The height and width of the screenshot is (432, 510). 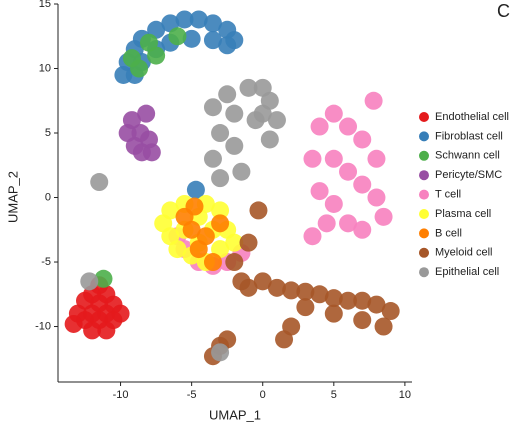 I want to click on legend-label: B cell, so click(x=448, y=233).